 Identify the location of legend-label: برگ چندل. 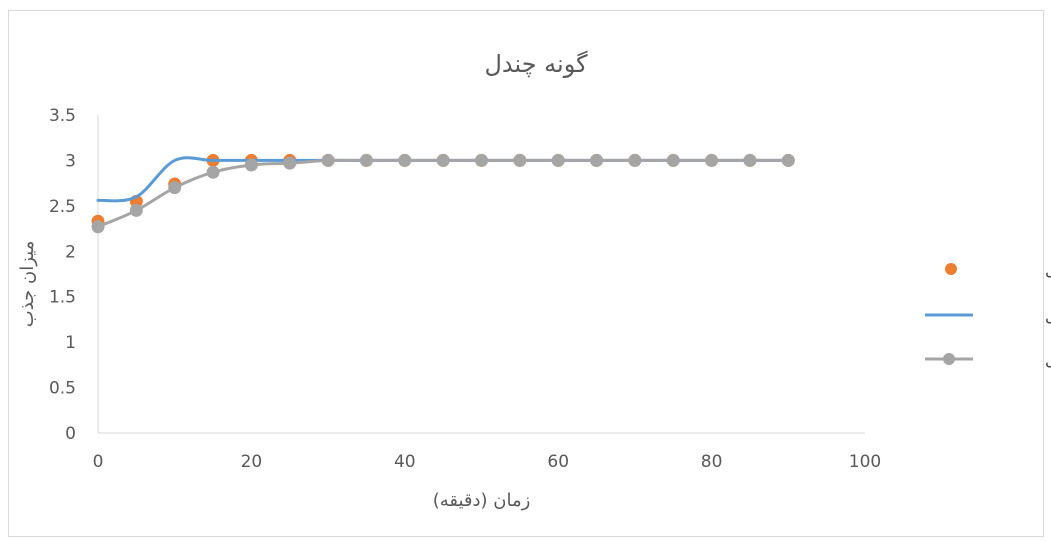
(1048, 316).